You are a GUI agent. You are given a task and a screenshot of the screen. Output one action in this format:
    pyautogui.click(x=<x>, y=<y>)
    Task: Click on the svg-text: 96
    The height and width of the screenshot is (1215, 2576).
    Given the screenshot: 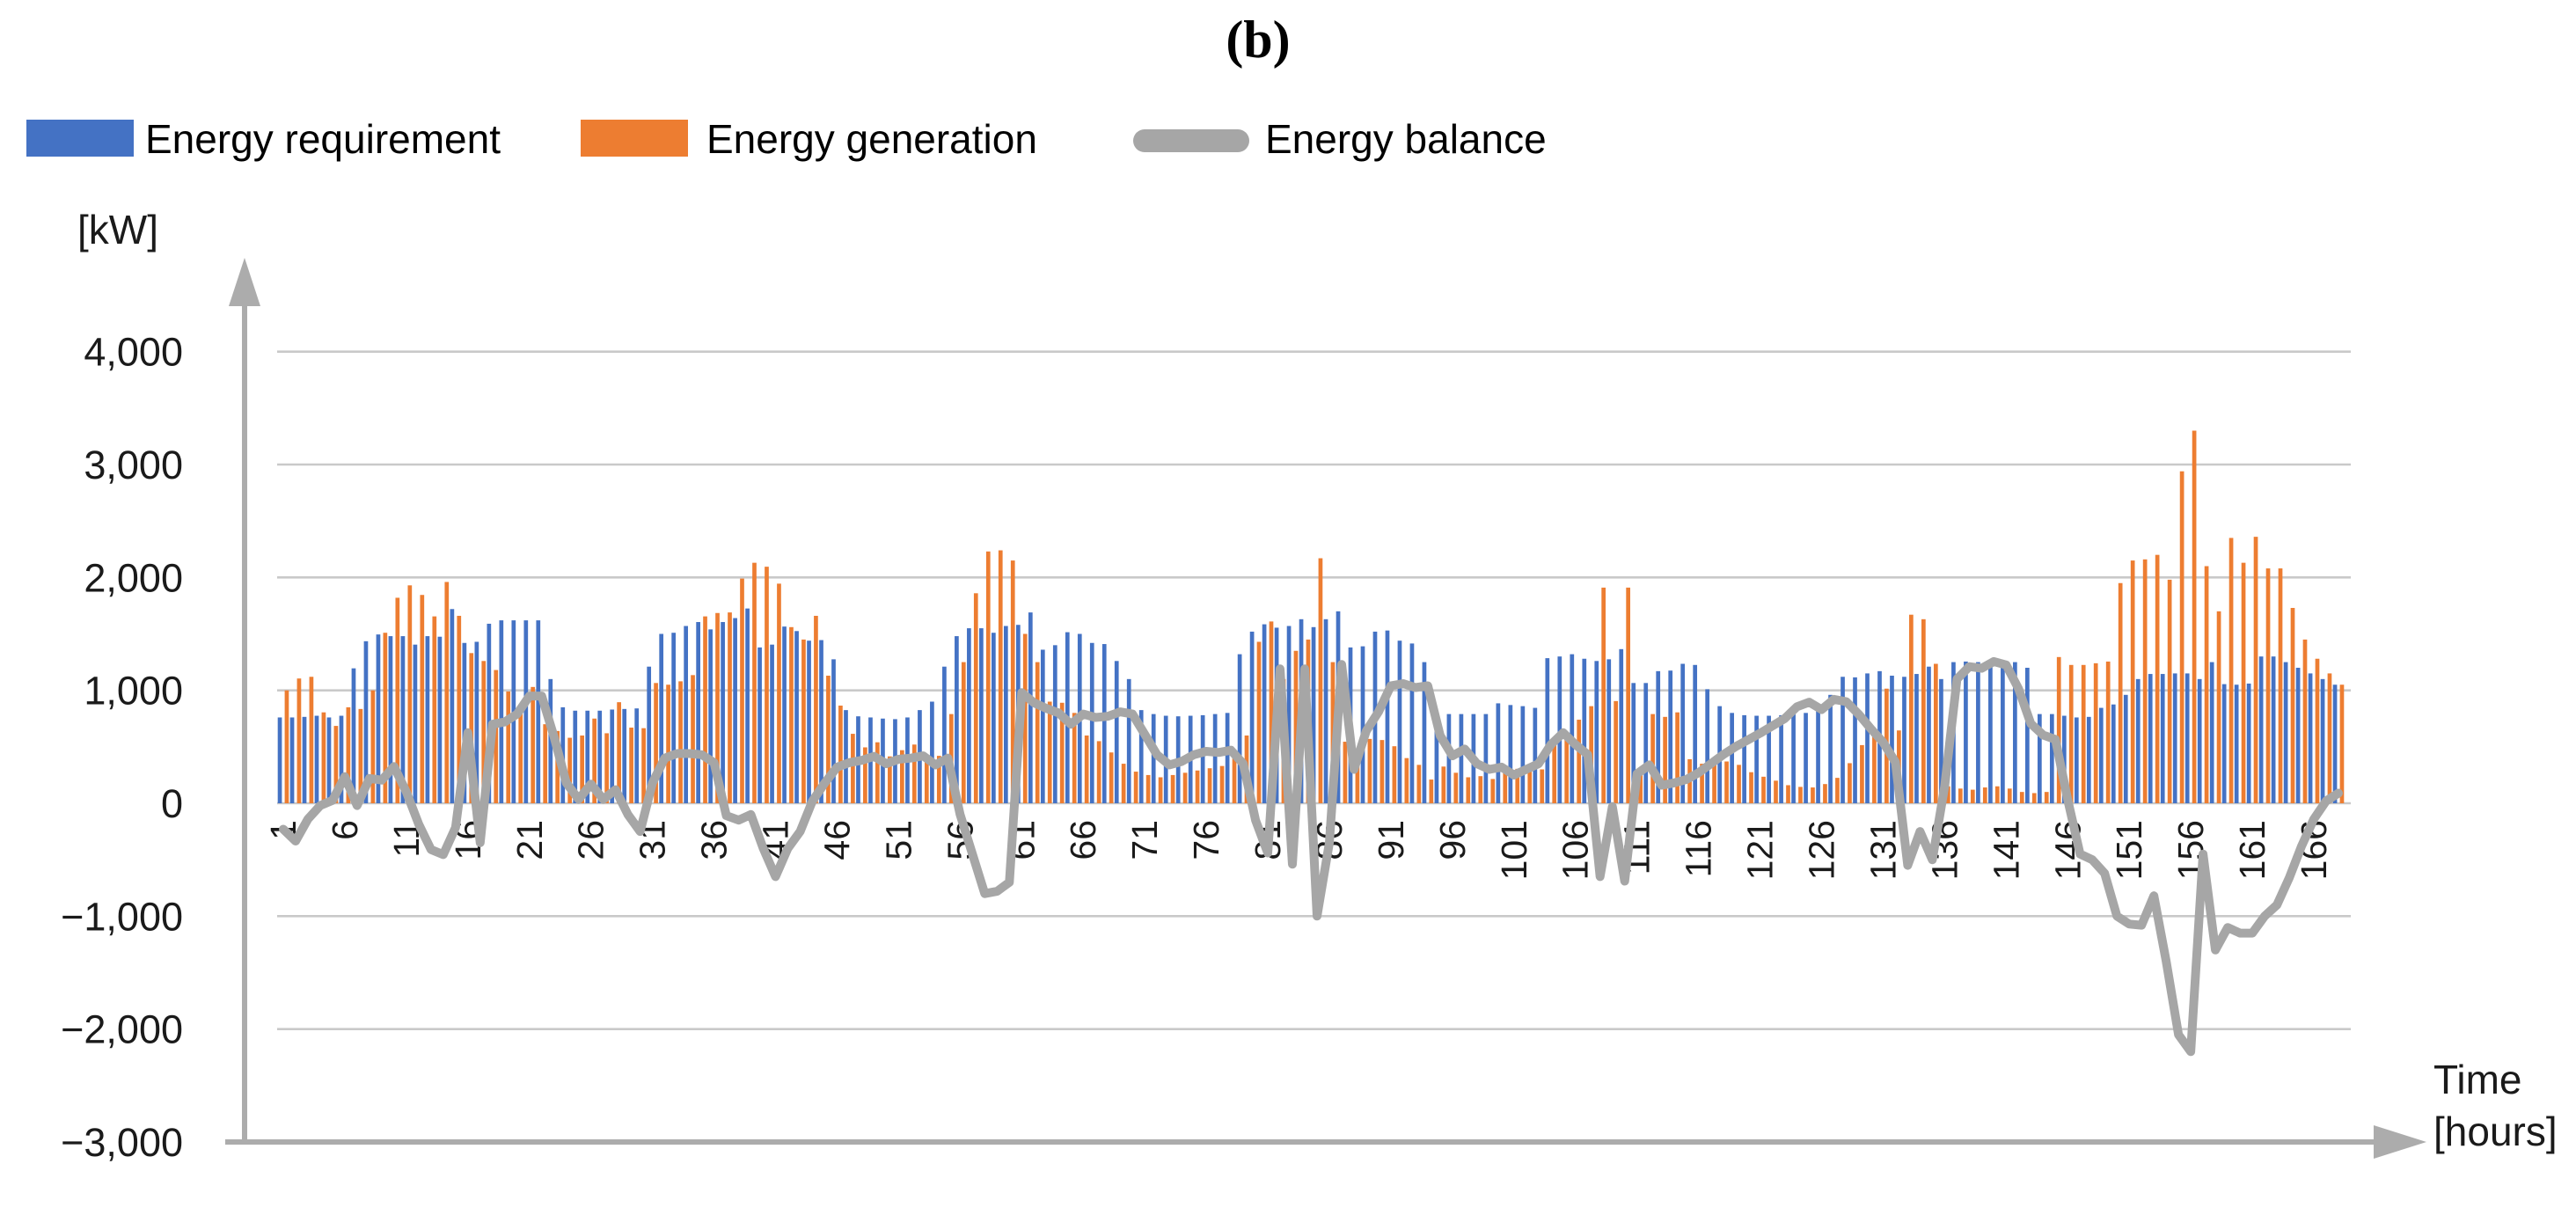 What is the action you would take?
    pyautogui.click(x=1452, y=840)
    